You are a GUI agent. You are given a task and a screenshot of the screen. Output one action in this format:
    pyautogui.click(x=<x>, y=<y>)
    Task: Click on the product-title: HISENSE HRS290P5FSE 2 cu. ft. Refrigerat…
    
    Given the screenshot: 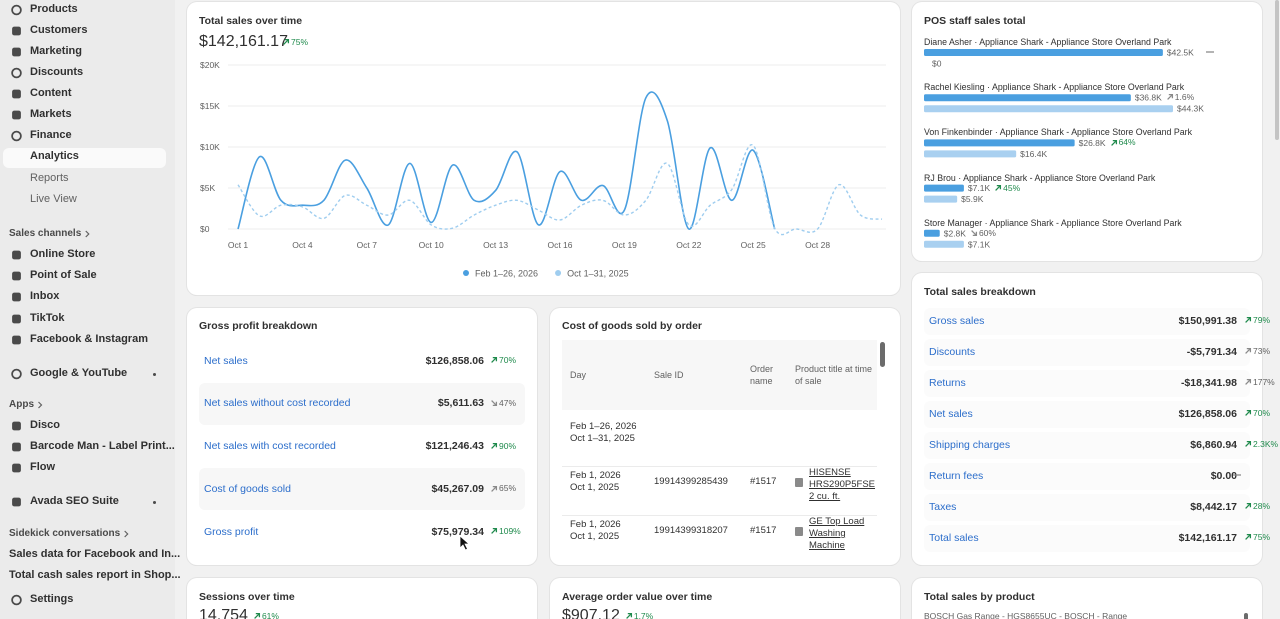 What is the action you would take?
    pyautogui.click(x=842, y=484)
    